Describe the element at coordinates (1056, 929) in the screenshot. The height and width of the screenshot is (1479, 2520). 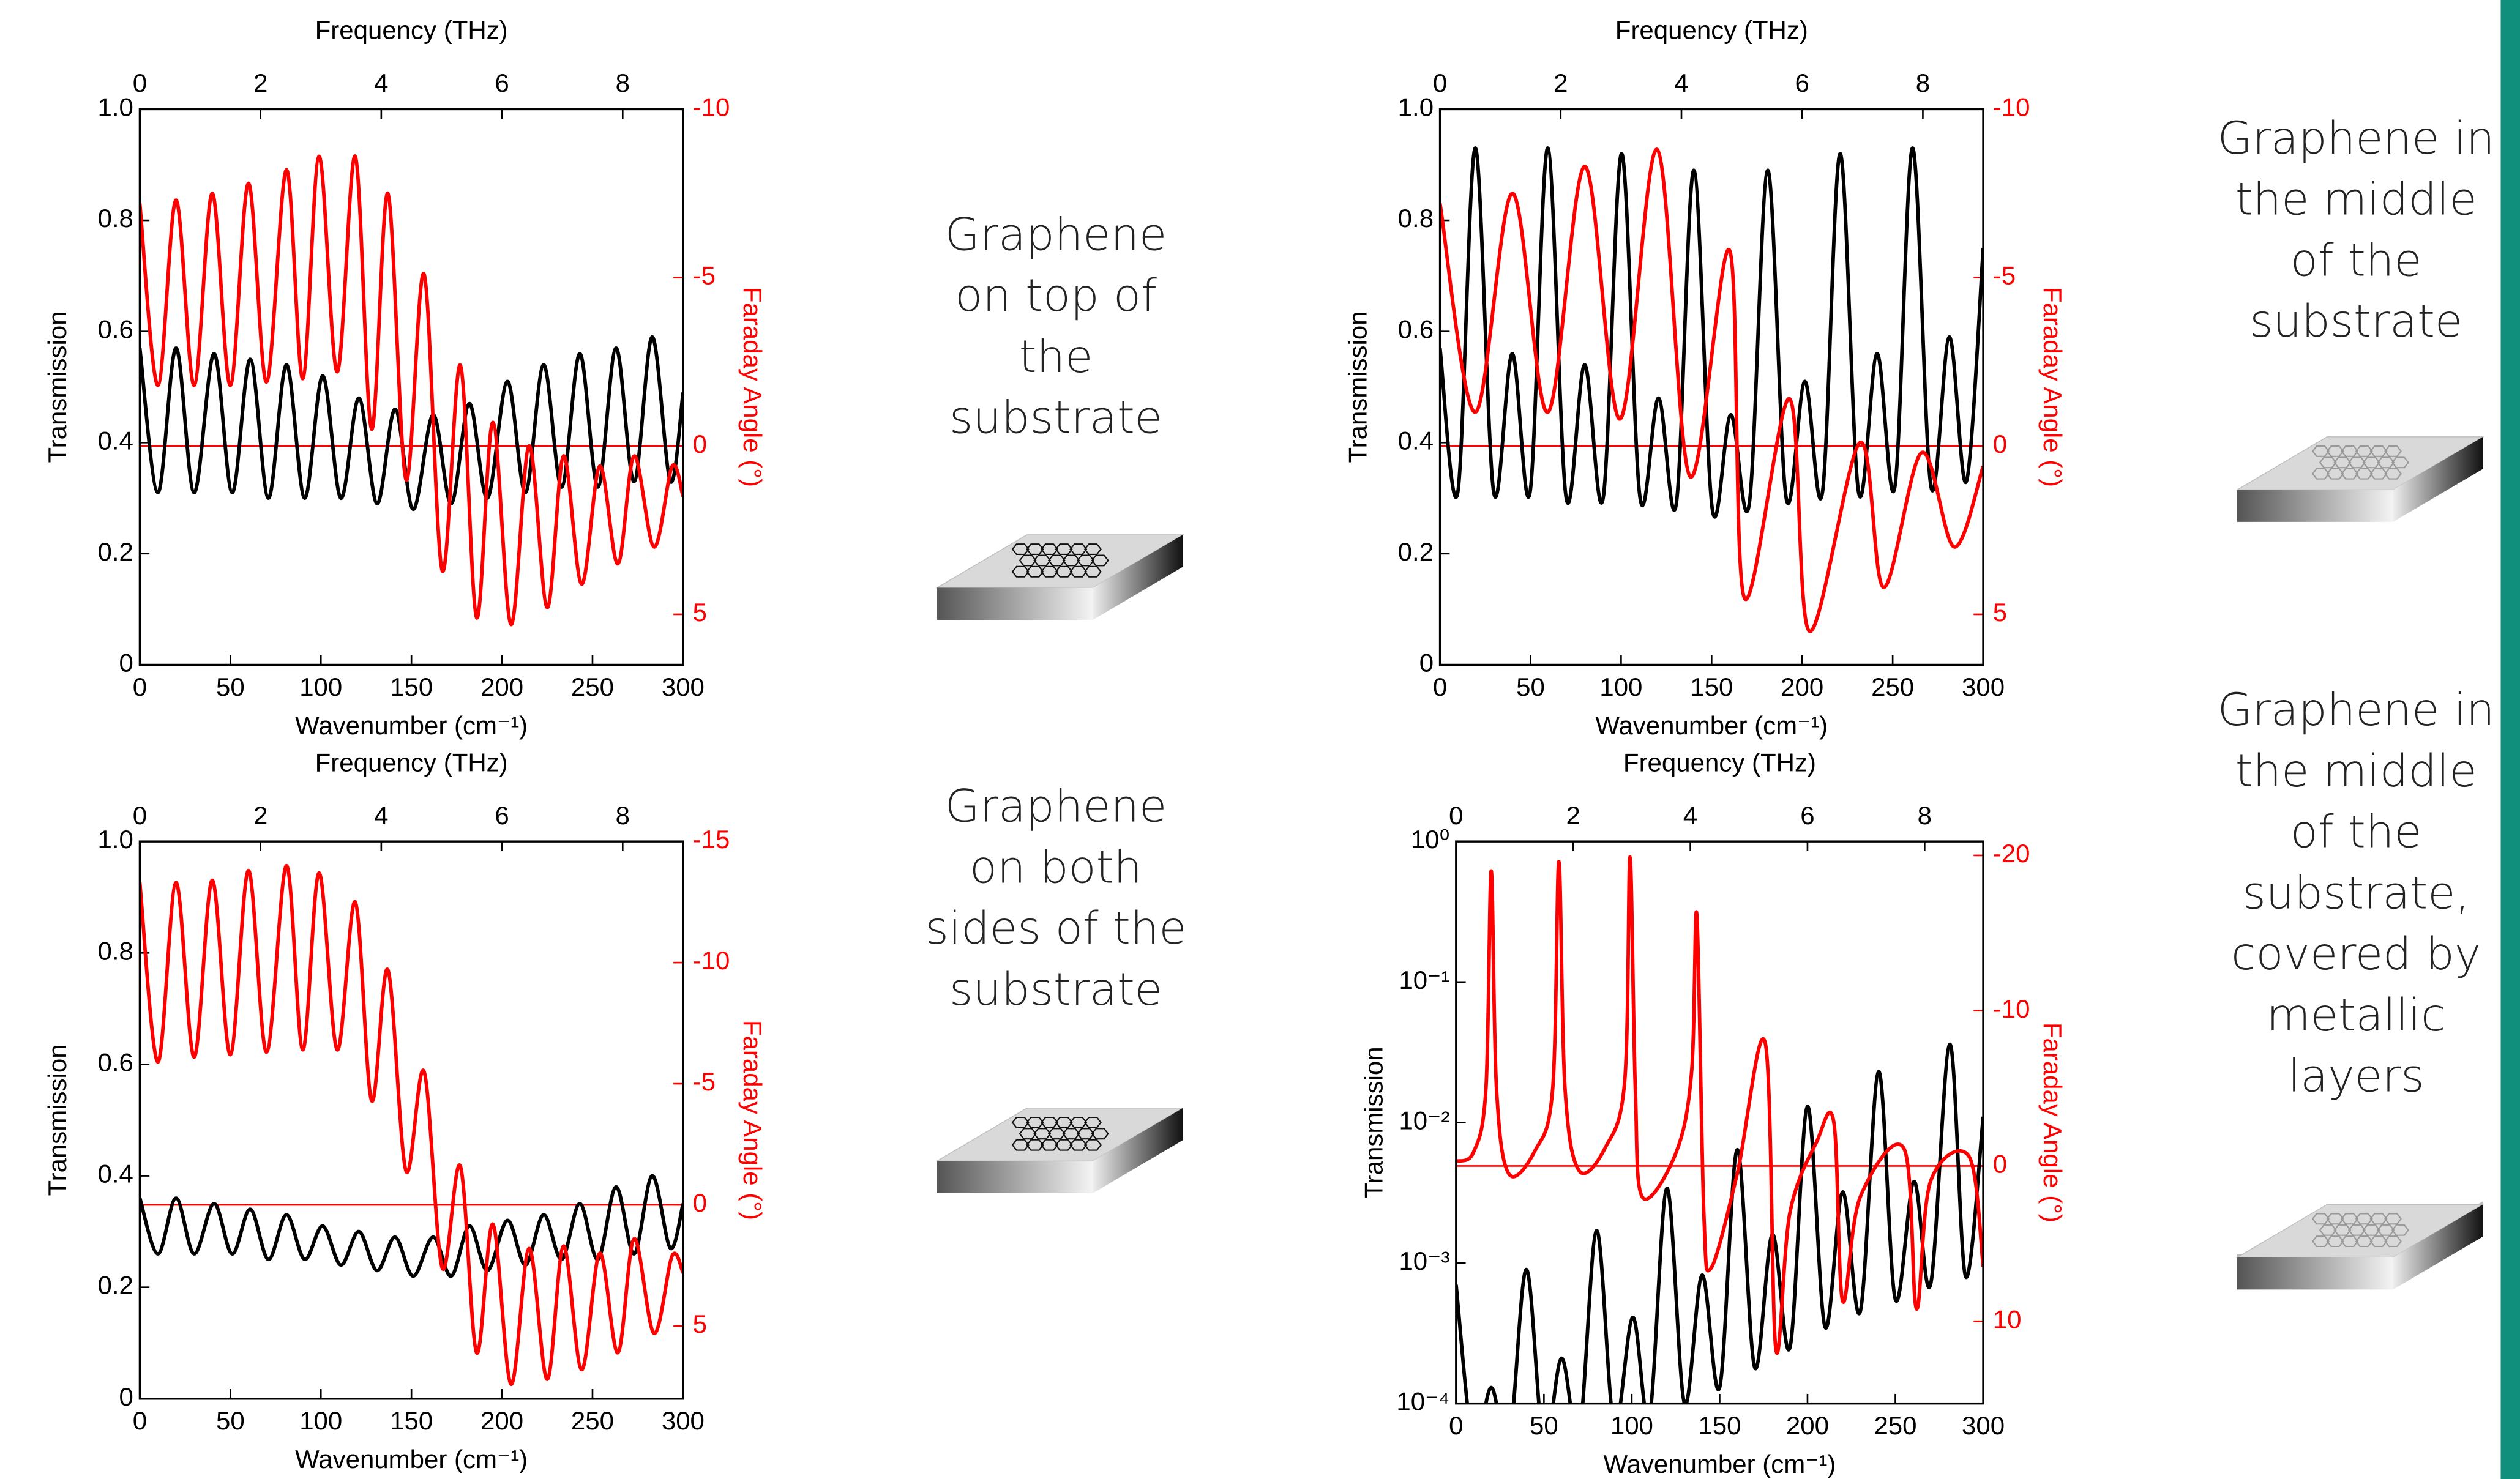
I see `annotation: sides of the` at that location.